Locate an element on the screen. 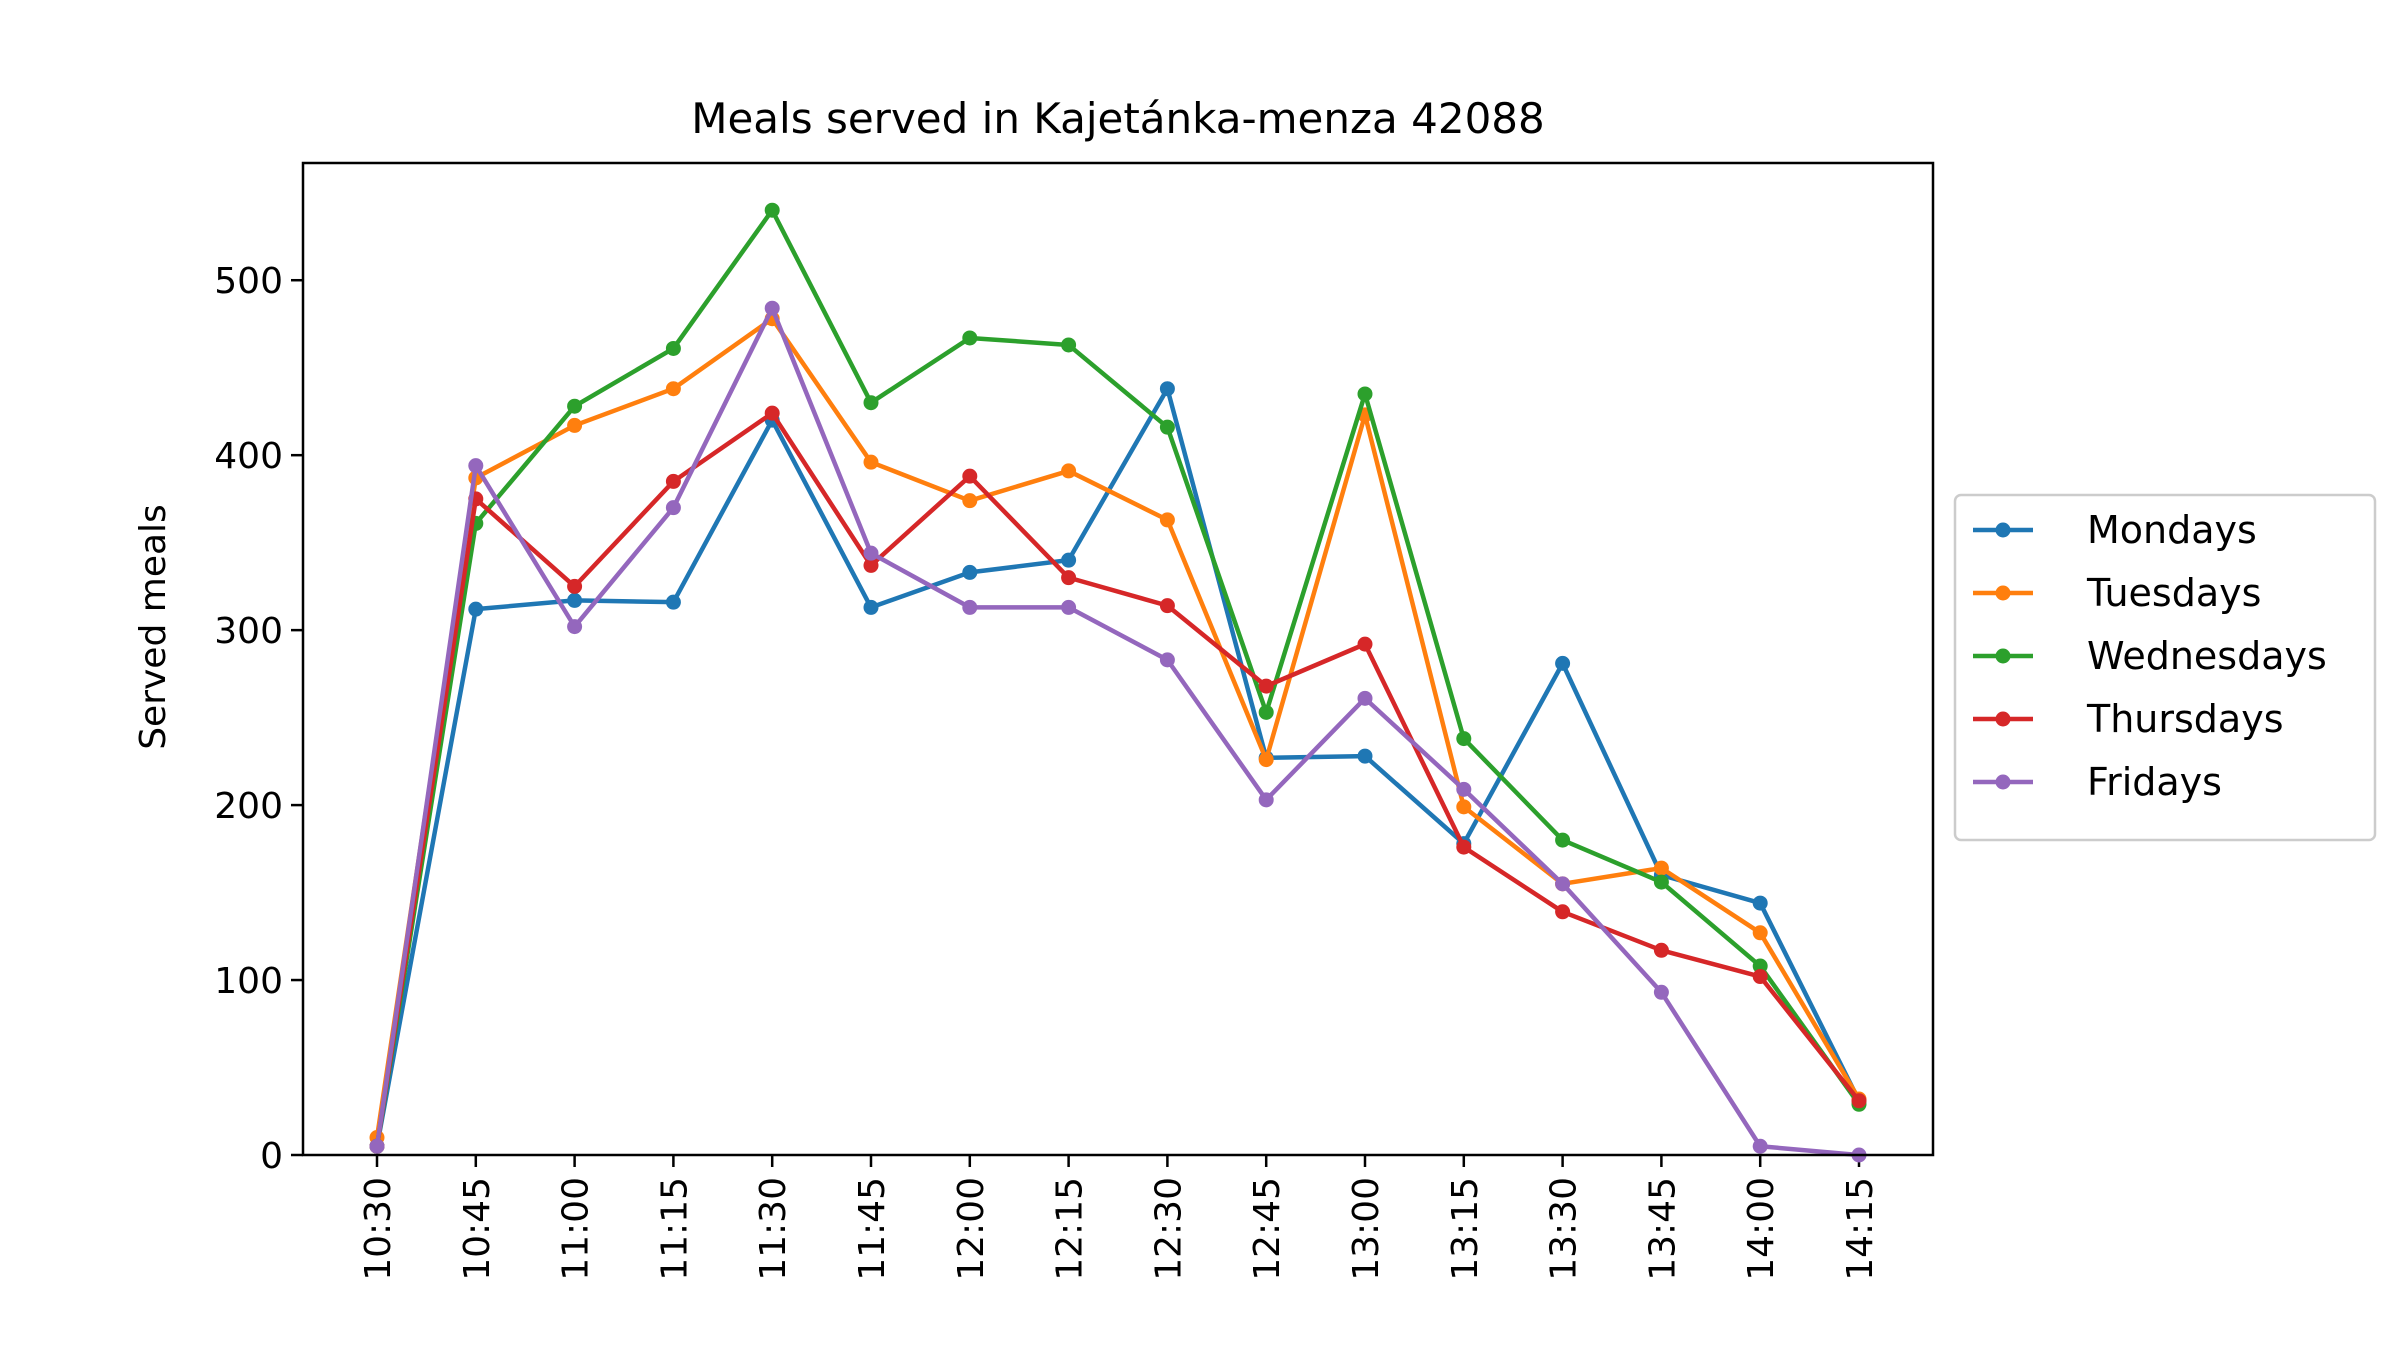 The height and width of the screenshot is (1350, 2400). y-tick-label: 100 is located at coordinates (248, 981).